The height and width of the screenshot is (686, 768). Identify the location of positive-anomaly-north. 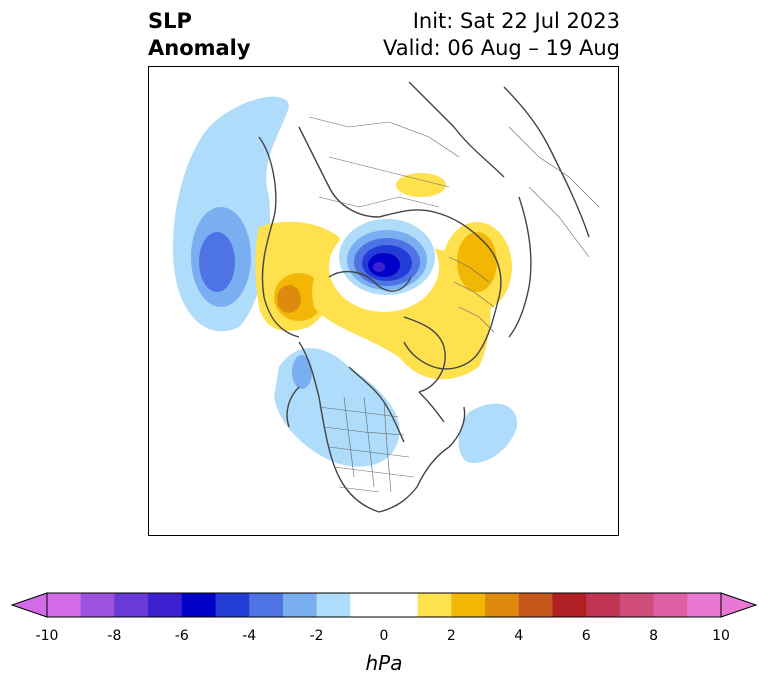
(421, 185).